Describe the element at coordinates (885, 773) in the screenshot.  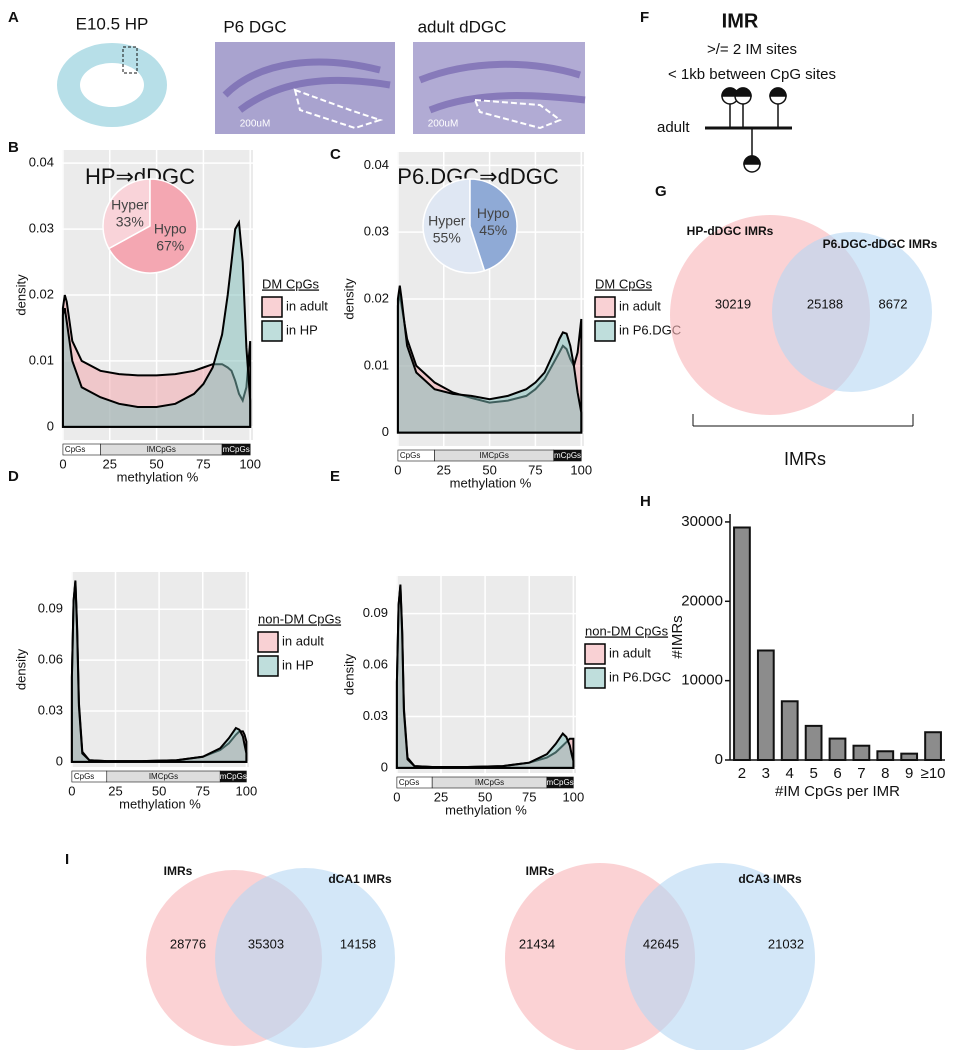
I see `x-tick-label: 8` at that location.